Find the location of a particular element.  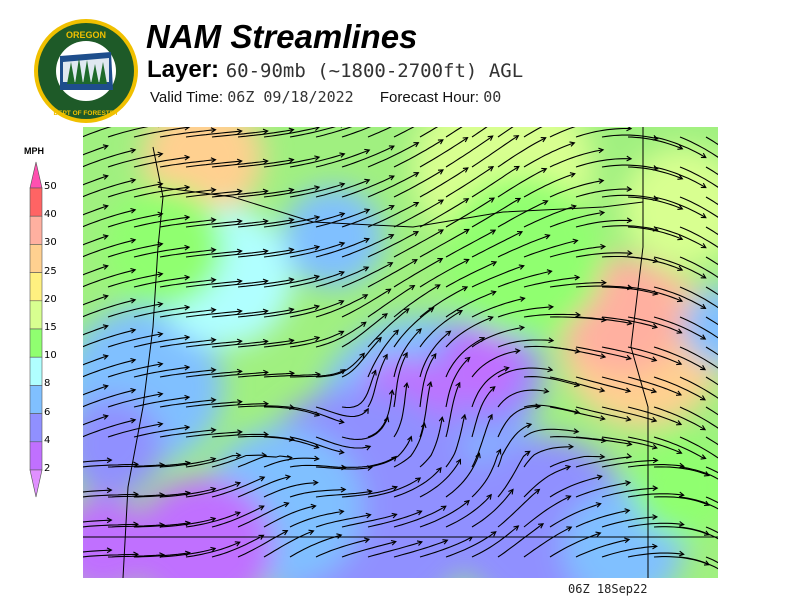

river-border is located at coordinates (400, 207).